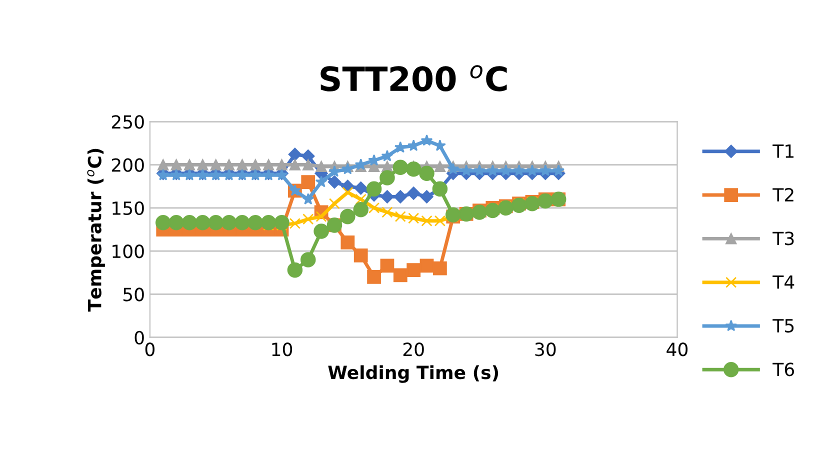 This screenshot has height=459, width=833. I want to click on legend-label: T5, so click(783, 326).